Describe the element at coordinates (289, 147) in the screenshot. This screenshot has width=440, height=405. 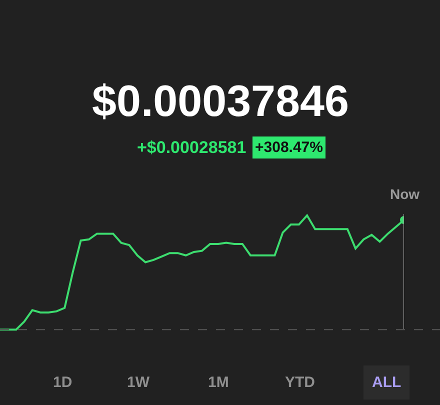
I see `text: +308.47%` at that location.